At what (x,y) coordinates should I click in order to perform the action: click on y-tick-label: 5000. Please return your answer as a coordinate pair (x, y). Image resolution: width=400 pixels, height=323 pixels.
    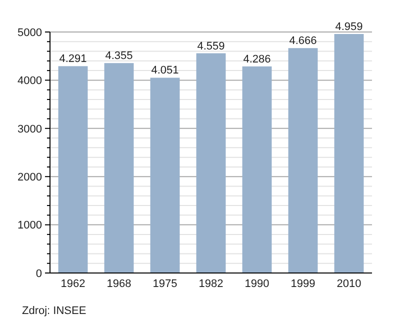
    Looking at the image, I should click on (30, 32).